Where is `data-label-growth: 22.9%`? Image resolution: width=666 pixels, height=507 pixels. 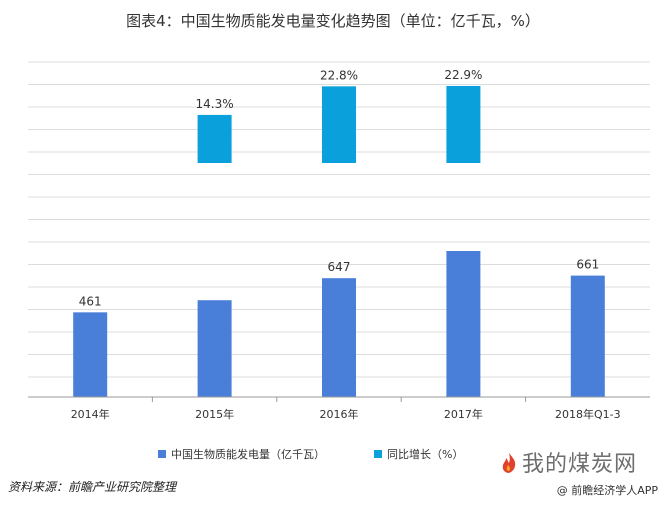 data-label-growth: 22.9% is located at coordinates (463, 75).